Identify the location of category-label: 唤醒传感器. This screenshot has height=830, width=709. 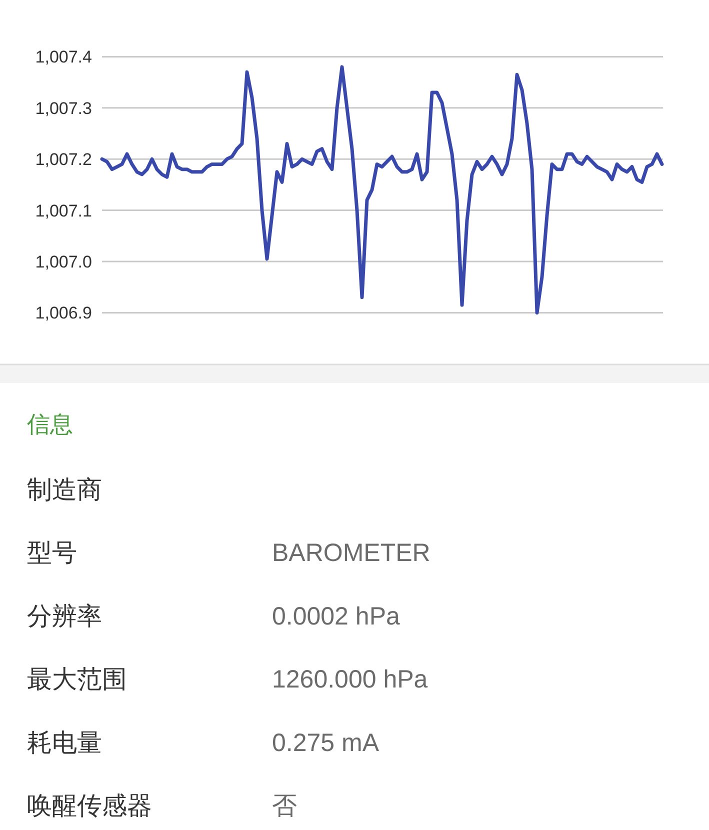
(89, 806).